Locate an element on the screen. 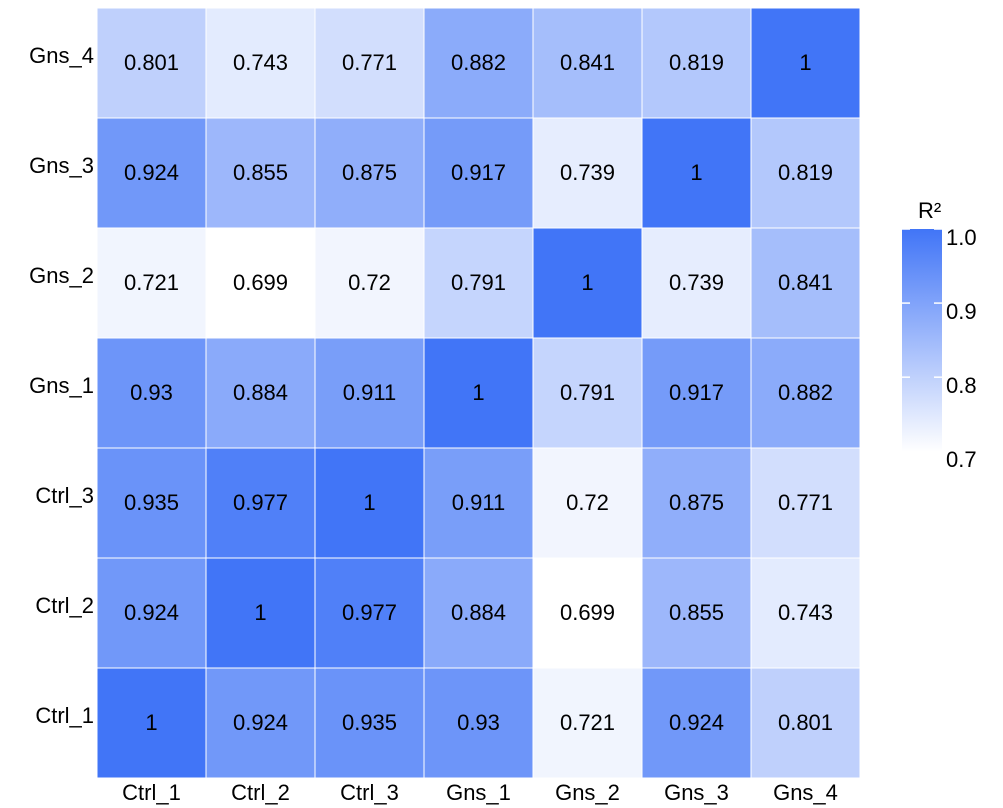 The width and height of the screenshot is (1003, 808). x-tick-label: Ctrl_2 is located at coordinates (260, 792).